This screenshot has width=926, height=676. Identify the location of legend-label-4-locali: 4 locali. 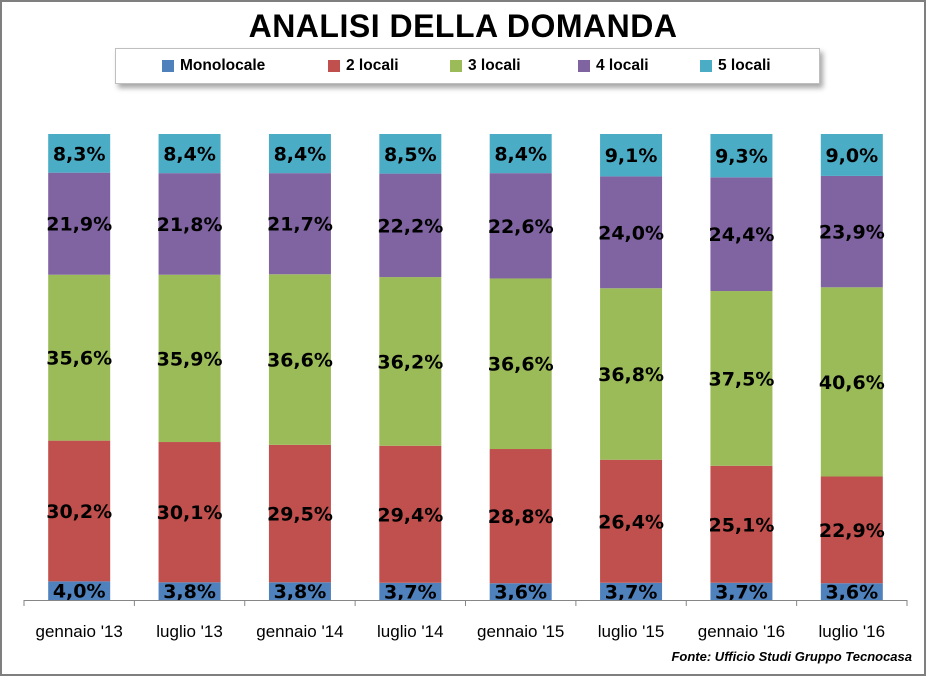
(622, 65).